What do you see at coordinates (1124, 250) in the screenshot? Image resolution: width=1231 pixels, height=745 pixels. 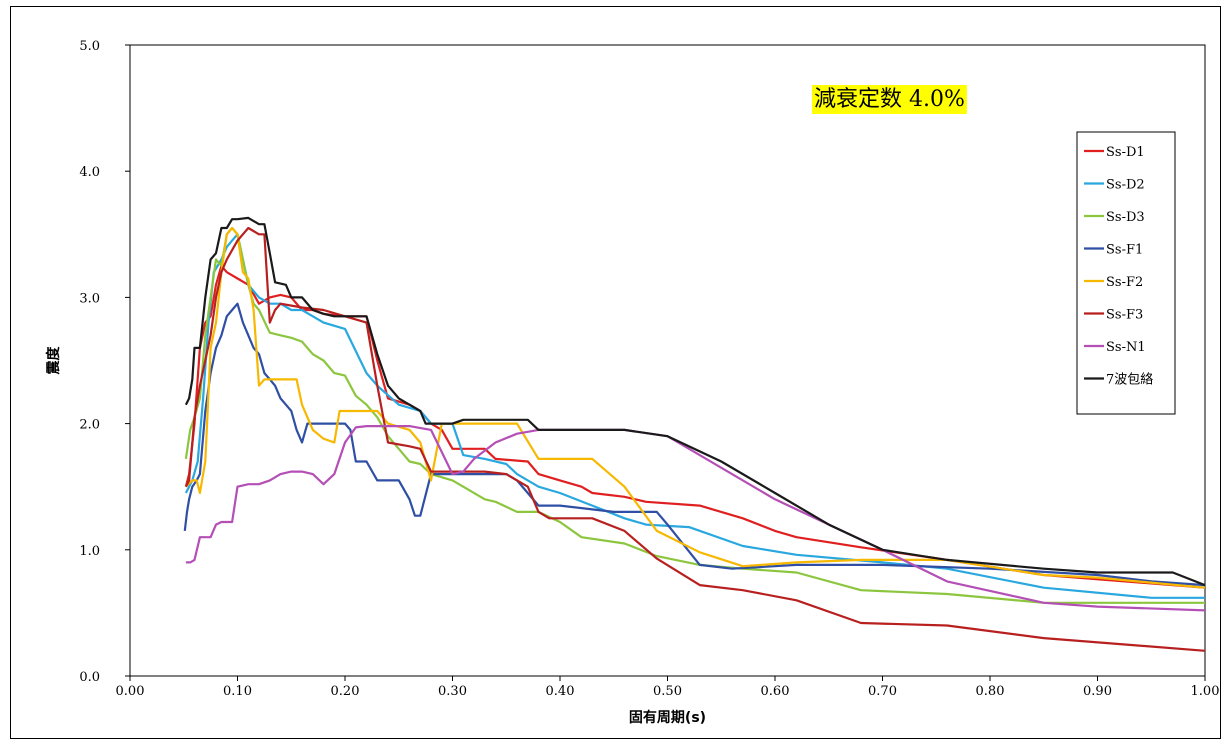 I see `legend-label: Ss-F1` at bounding box center [1124, 250].